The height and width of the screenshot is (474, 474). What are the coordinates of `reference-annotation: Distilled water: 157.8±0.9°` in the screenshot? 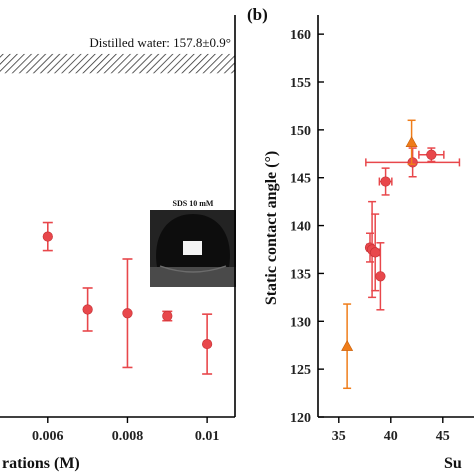 It's located at (160, 42).